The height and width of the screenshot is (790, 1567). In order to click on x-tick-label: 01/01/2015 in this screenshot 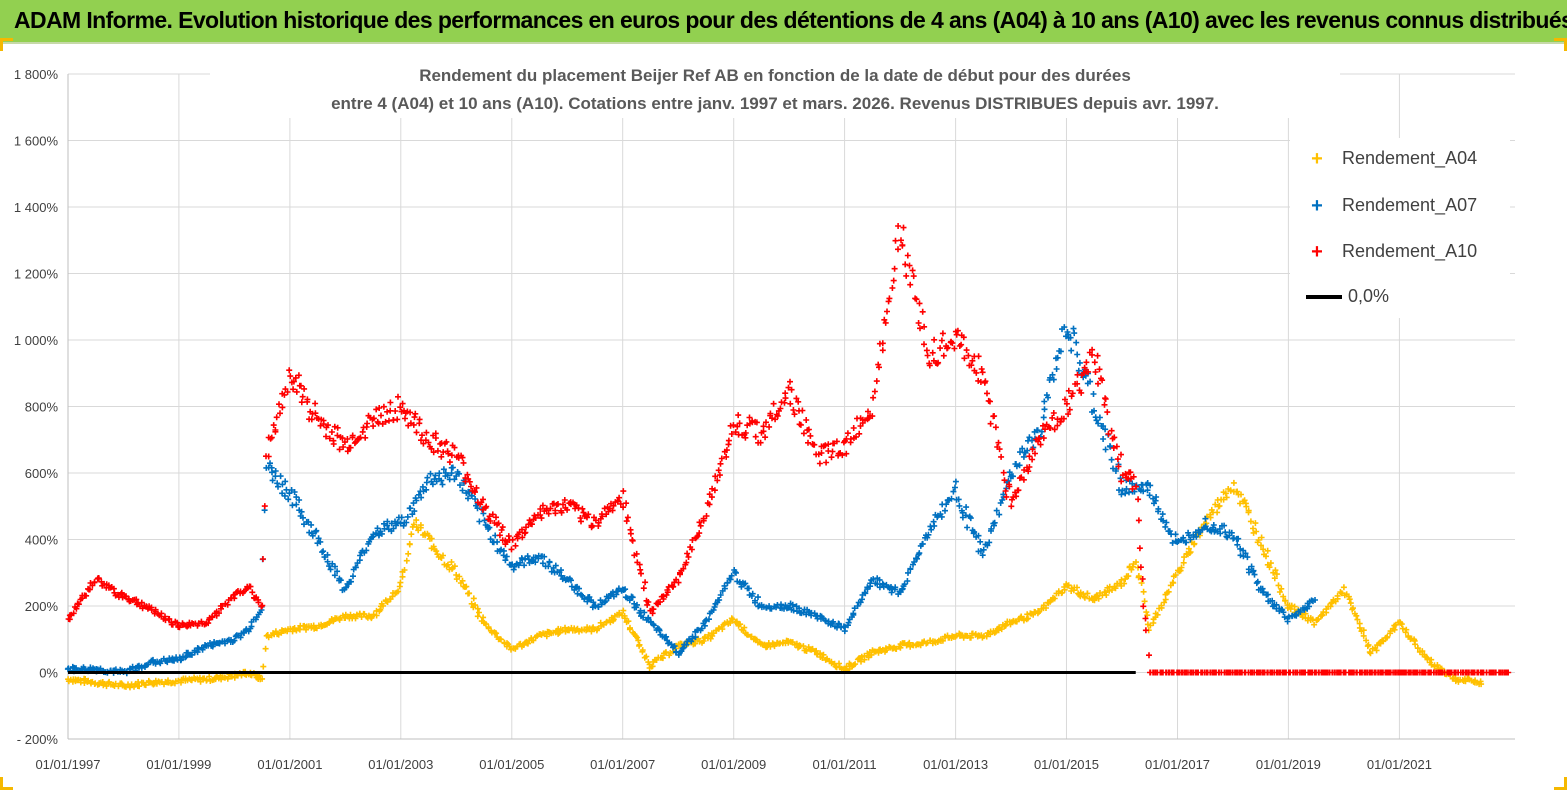, I will do `click(1066, 764)`.